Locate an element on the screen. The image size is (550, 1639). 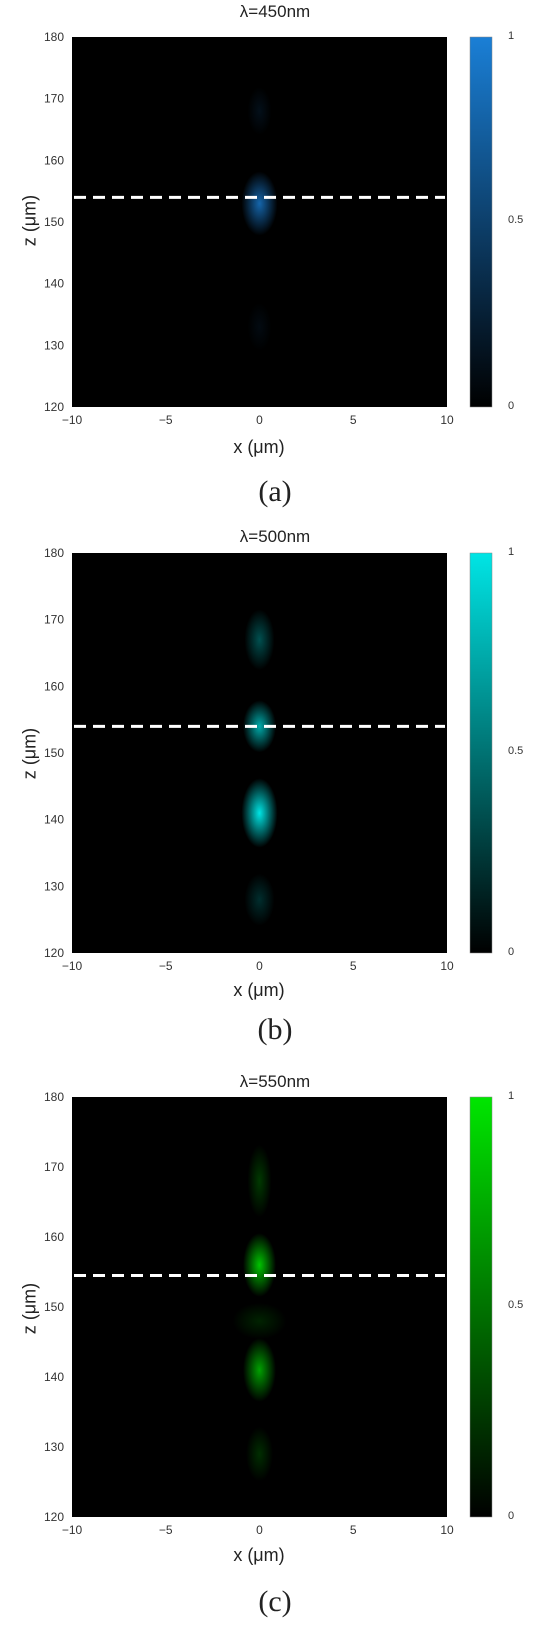
colorbar-b is located at coordinates (481, 753).